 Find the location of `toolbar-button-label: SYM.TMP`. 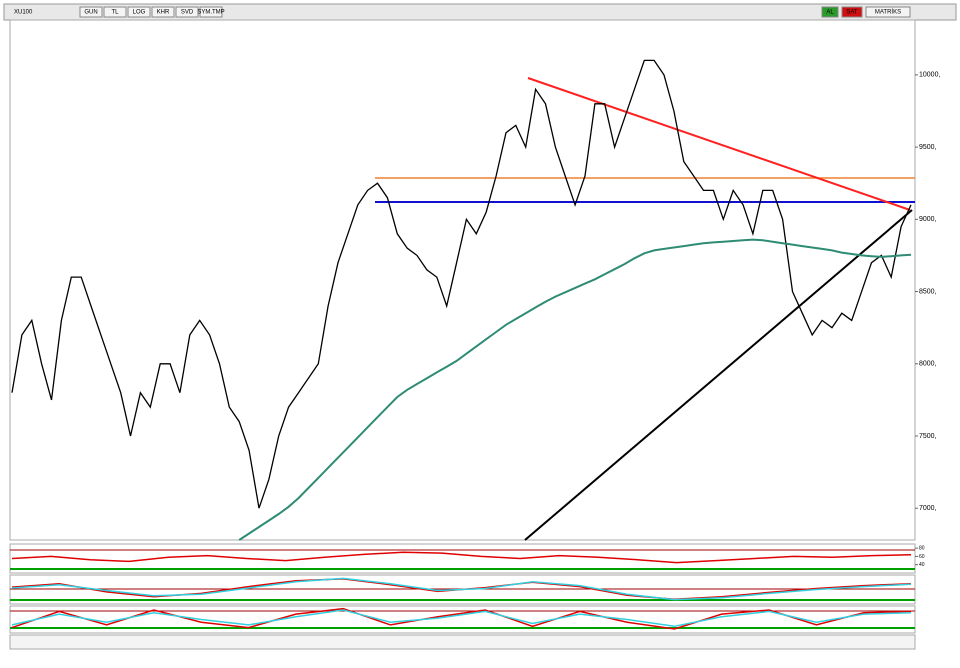

toolbar-button-label: SYM.TMP is located at coordinates (210, 13).